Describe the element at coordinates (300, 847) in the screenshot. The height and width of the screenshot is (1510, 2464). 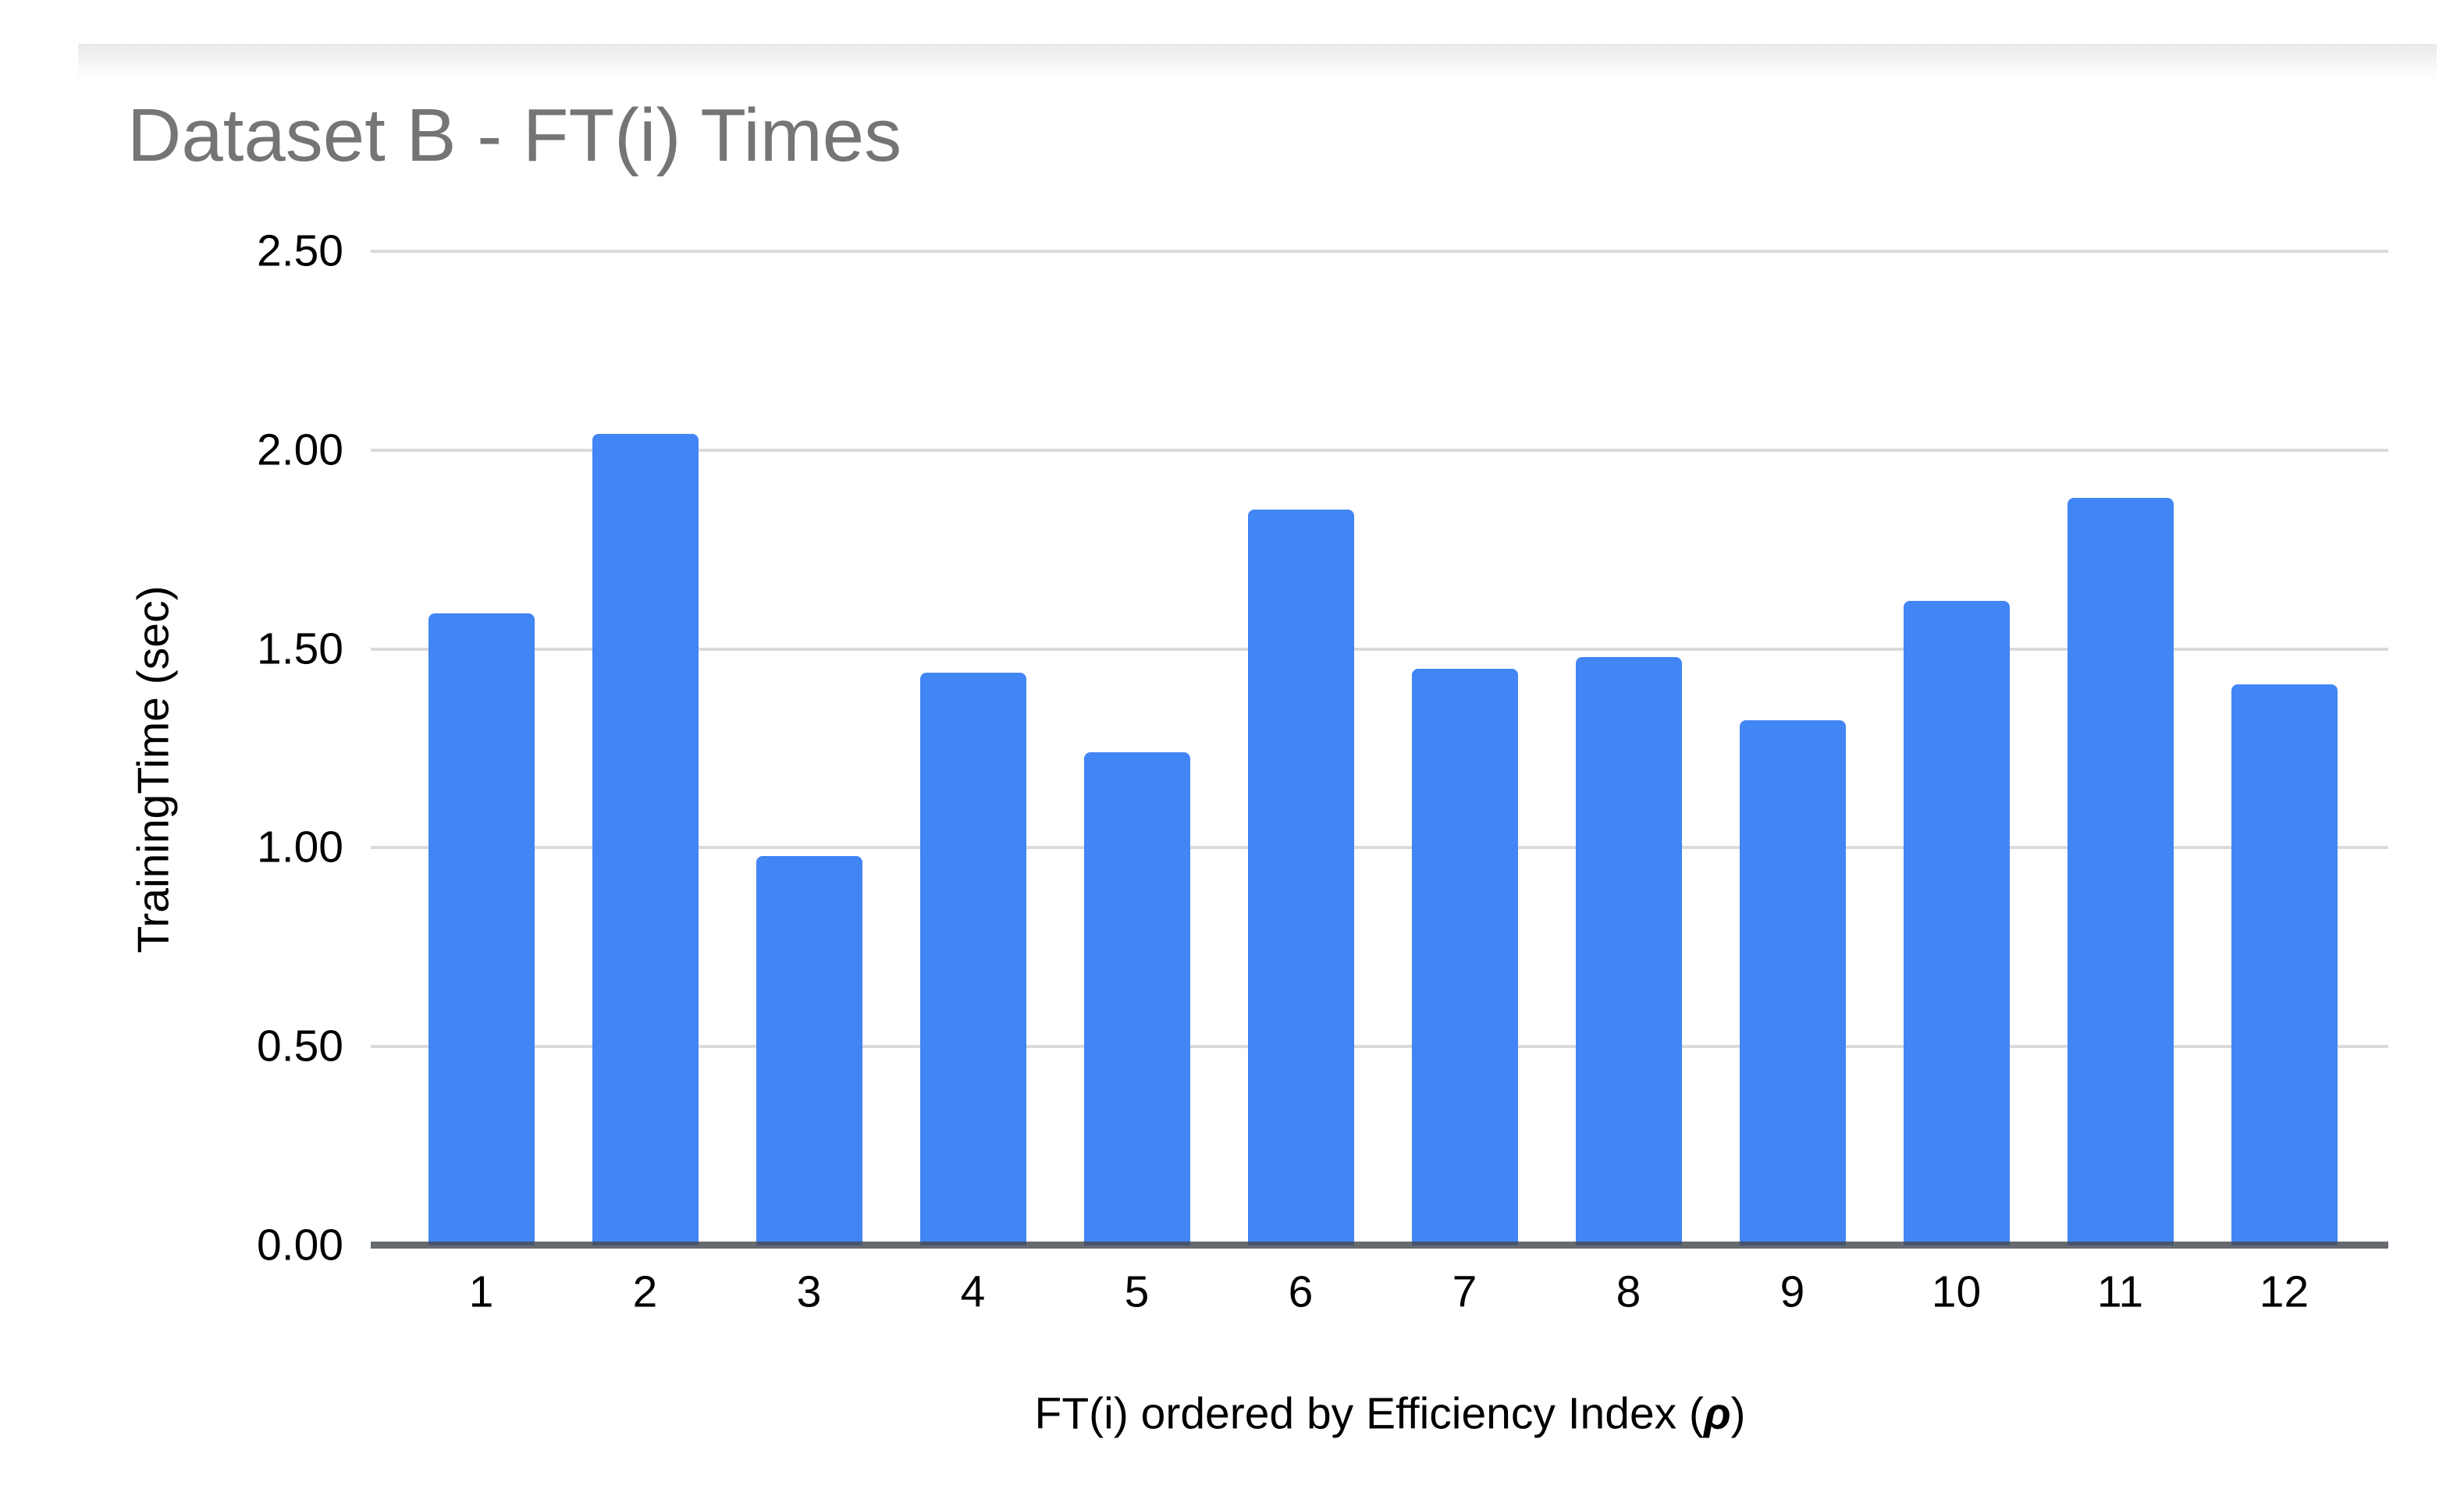
I see `y-tick-label: 1.00` at that location.